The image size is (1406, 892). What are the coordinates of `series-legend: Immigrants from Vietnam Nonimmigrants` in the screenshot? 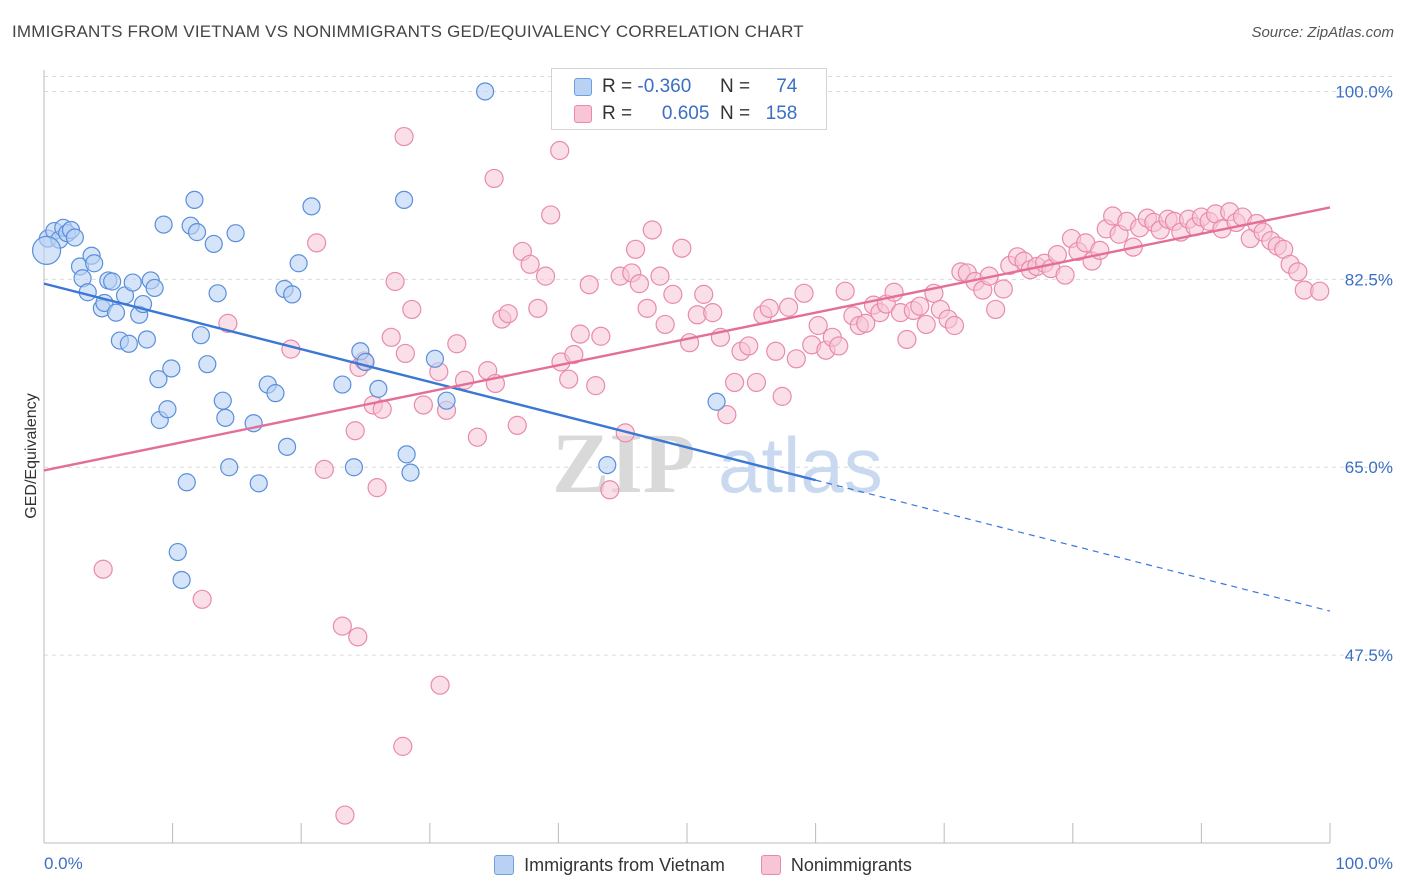 It's located at (703, 865).